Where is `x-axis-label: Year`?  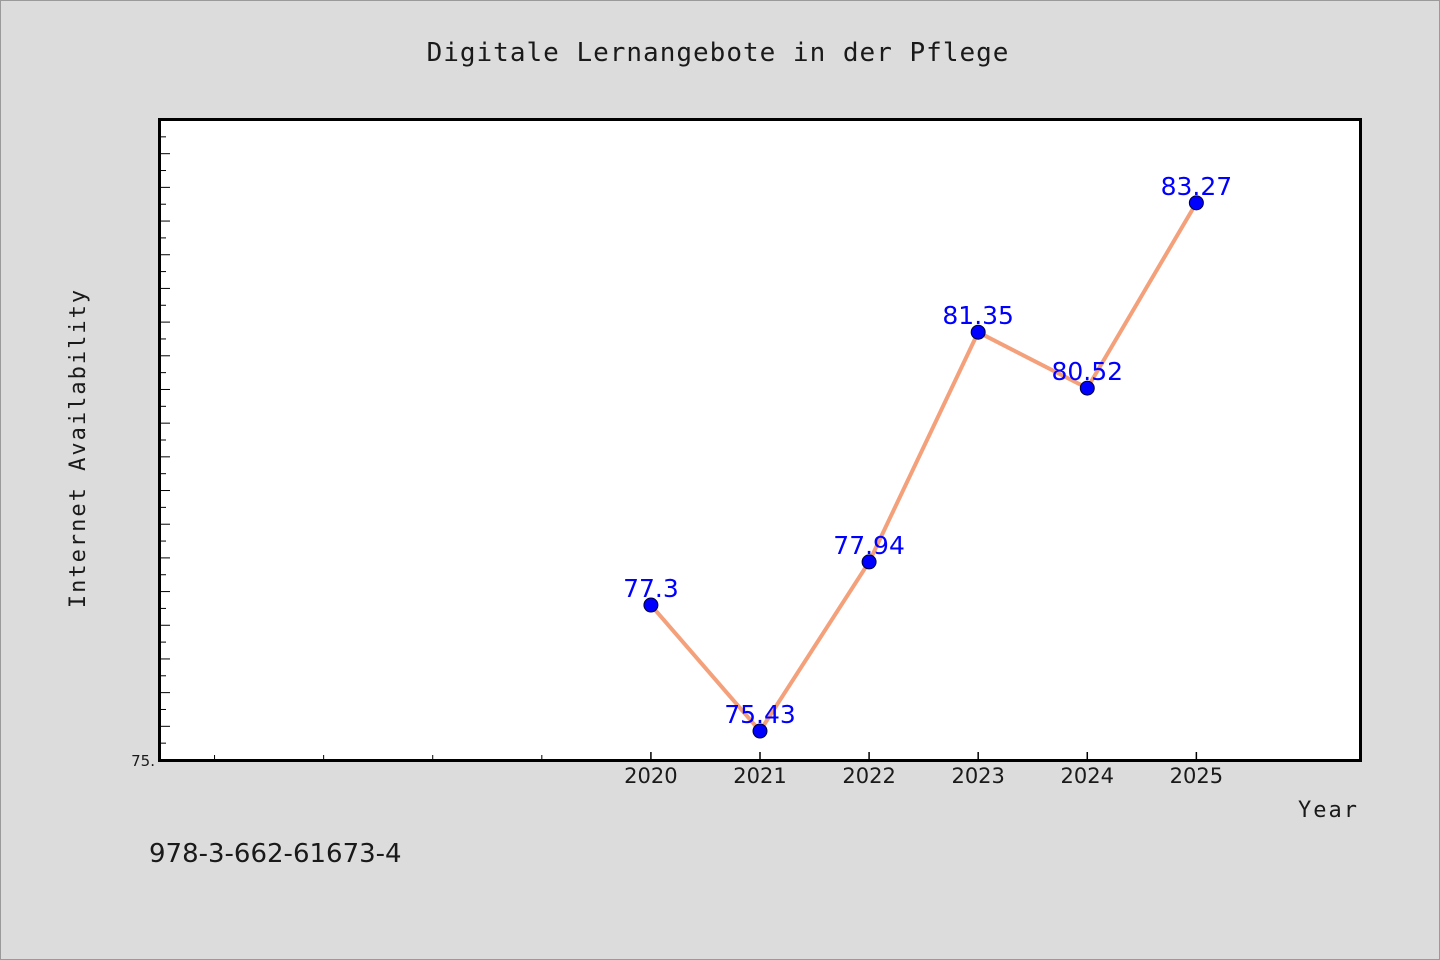
x-axis-label: Year is located at coordinates (1328, 810).